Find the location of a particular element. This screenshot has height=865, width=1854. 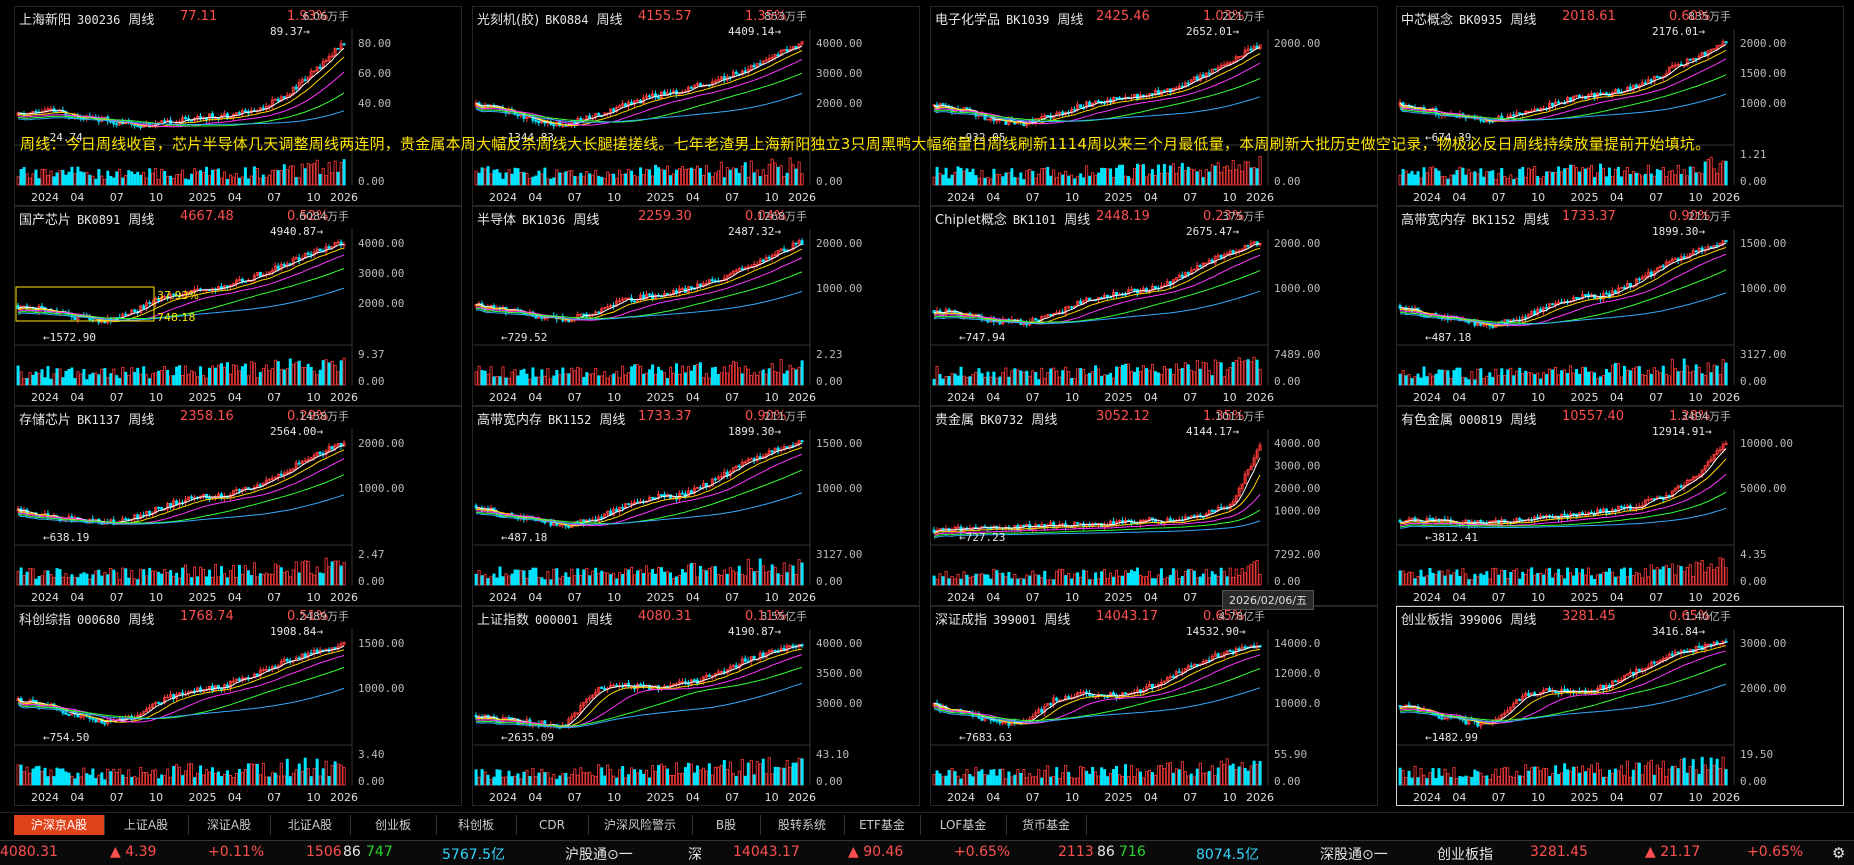

high-price-label: 4940.87→ is located at coordinates (296, 231).